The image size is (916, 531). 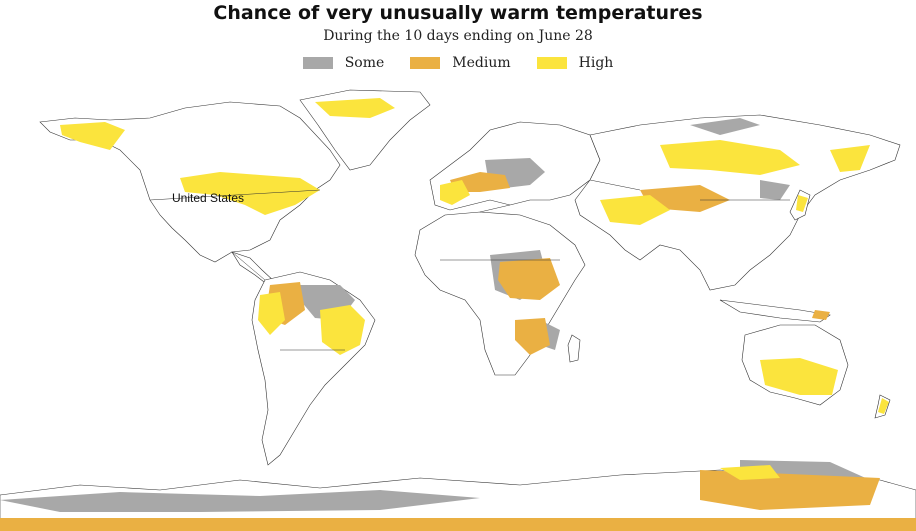 I want to click on legend-item-high: High, so click(x=575, y=63).